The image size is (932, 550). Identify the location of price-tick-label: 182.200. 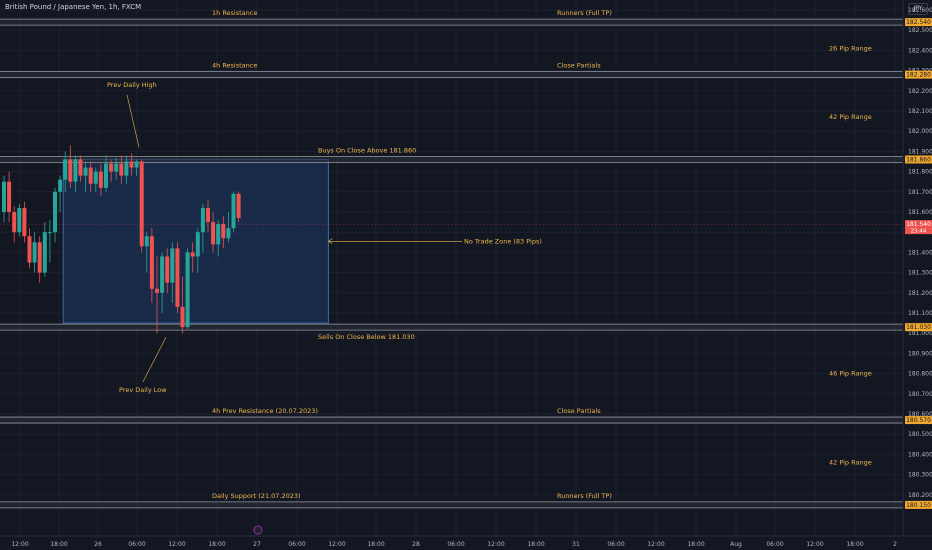
(920, 91).